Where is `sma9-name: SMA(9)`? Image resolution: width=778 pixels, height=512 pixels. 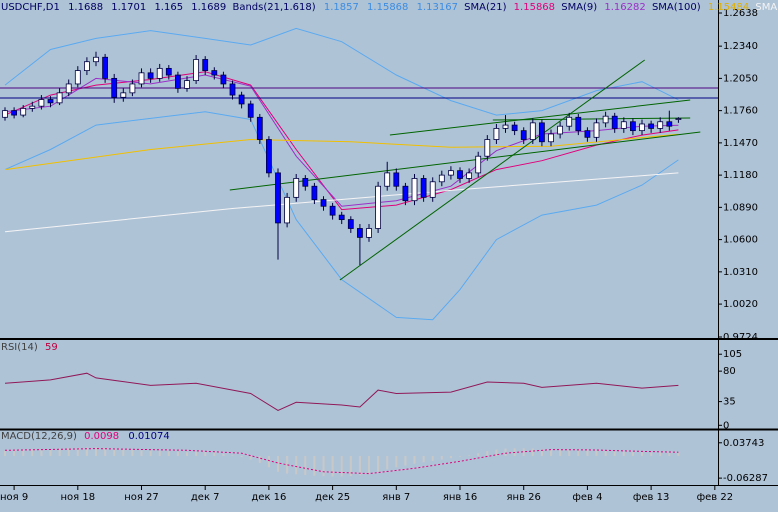
sma9-name: SMA(9) is located at coordinates (579, 7).